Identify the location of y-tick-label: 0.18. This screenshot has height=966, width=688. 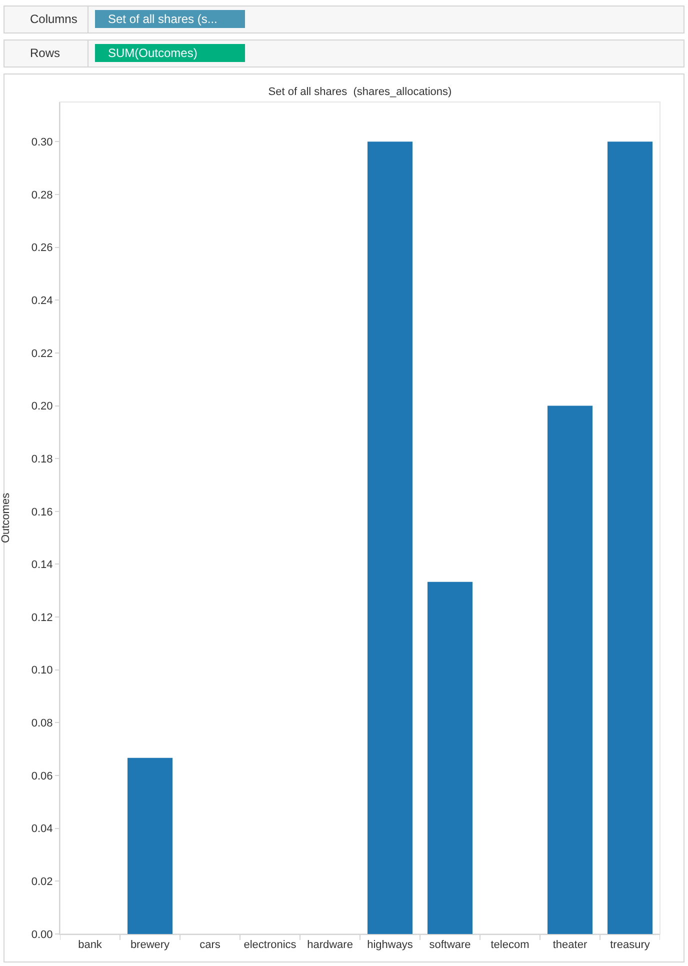
(42, 459).